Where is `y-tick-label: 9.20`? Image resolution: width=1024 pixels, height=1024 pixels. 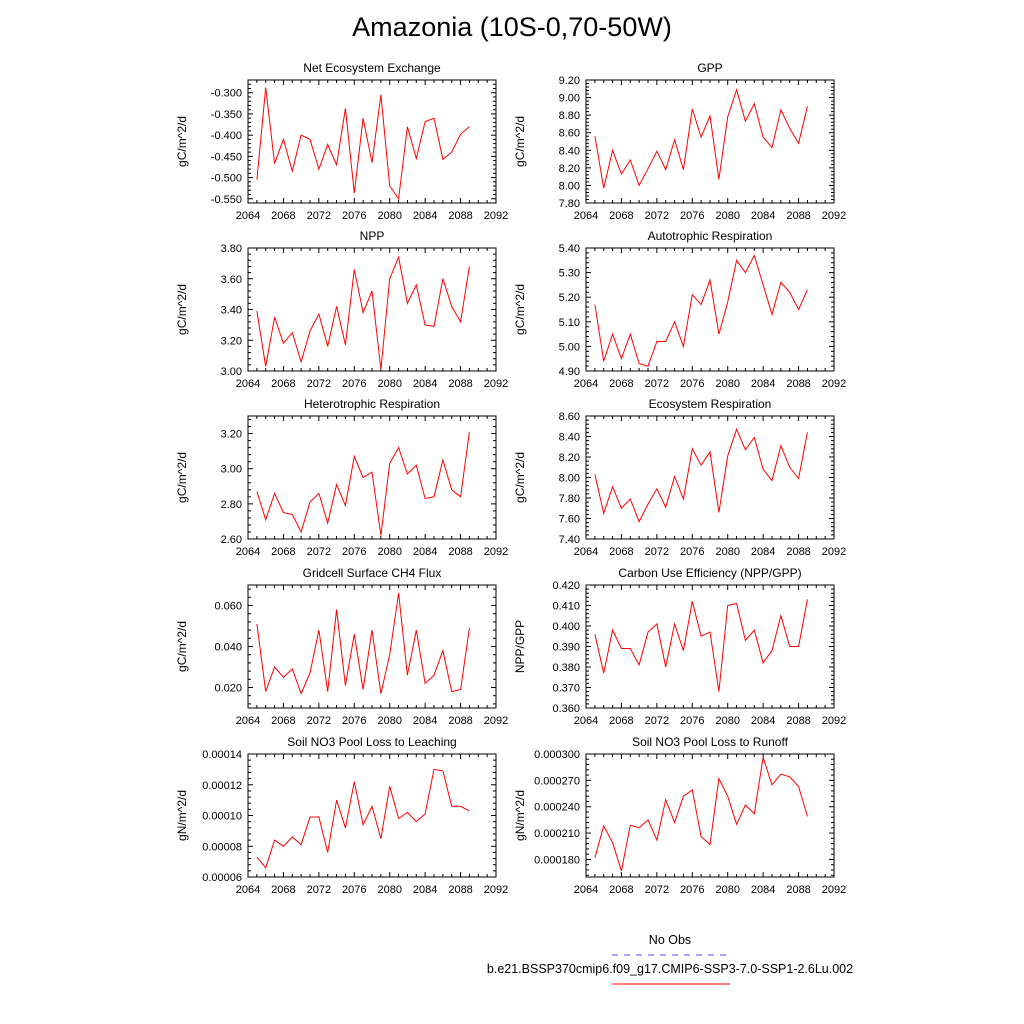
y-tick-label: 9.20 is located at coordinates (569, 81).